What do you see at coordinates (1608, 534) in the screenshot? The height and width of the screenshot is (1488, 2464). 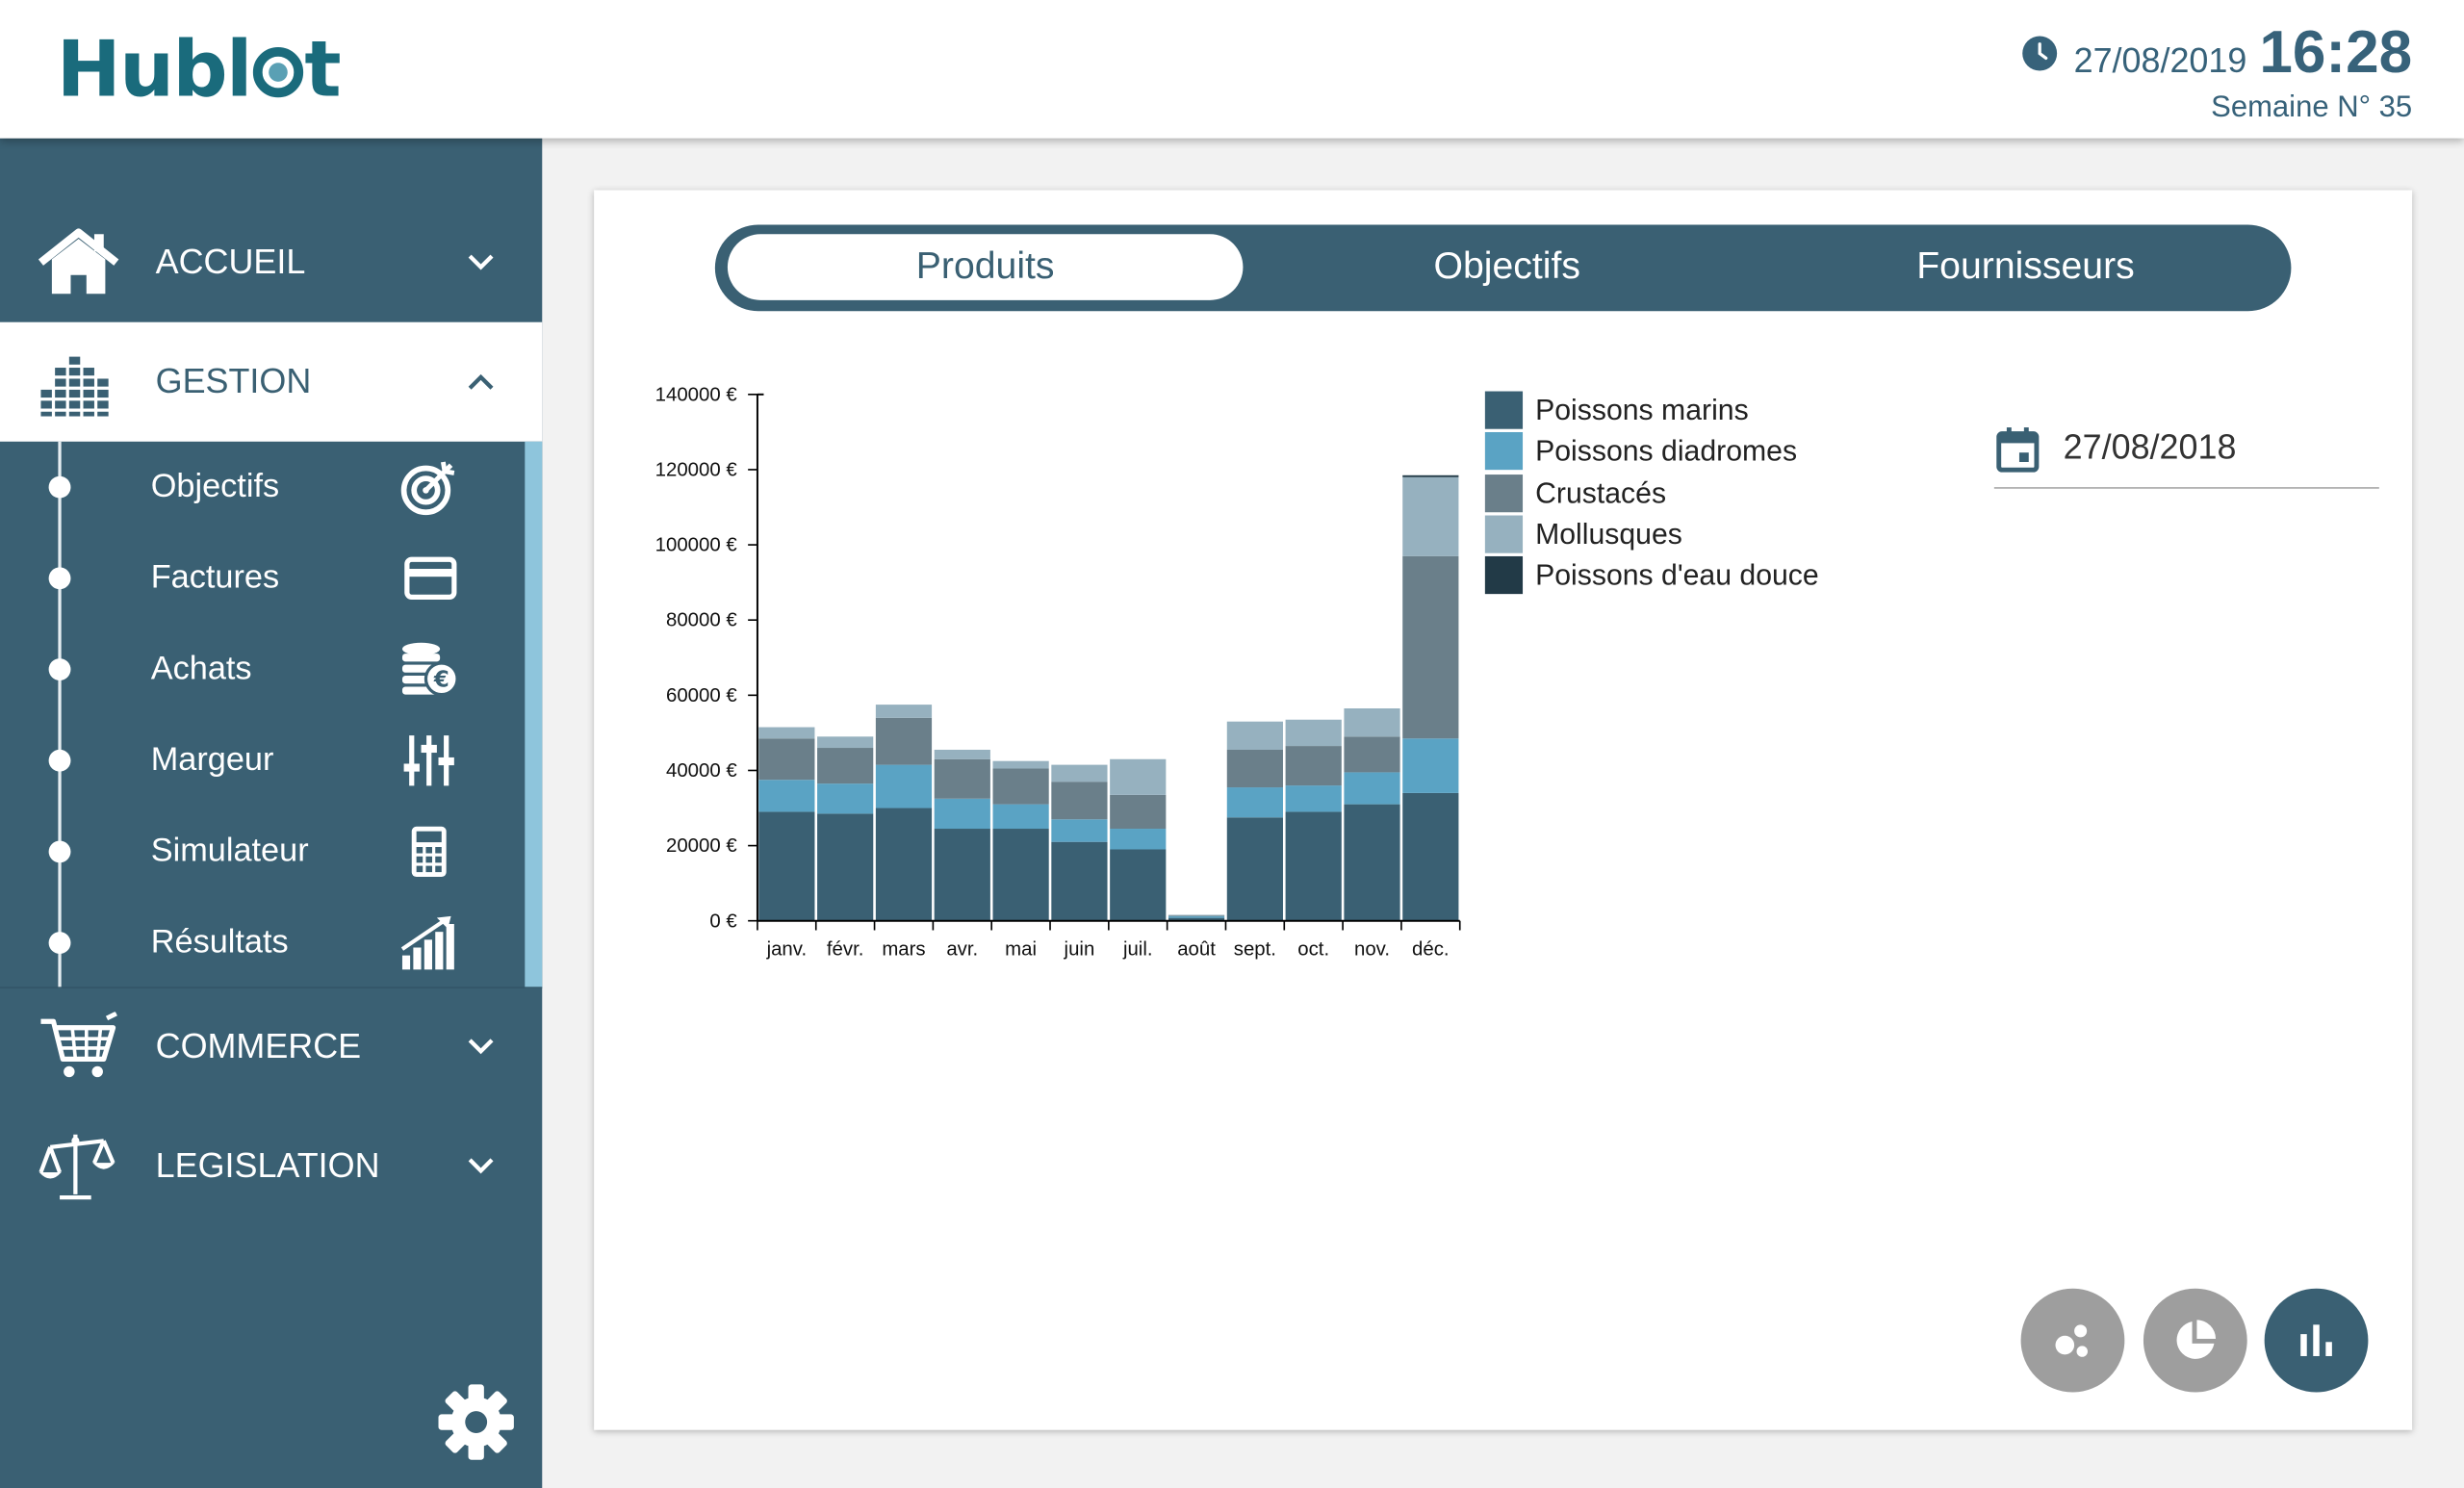 I see `legend-label: Mollusques` at bounding box center [1608, 534].